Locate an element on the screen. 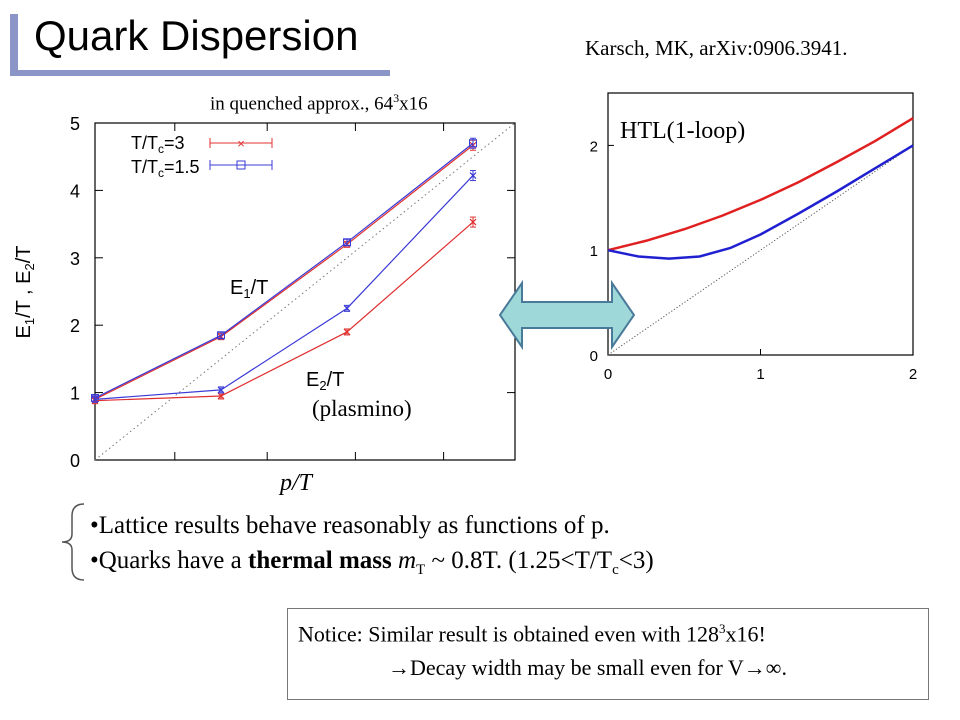 This screenshot has width=960, height=720. htl-reference-line is located at coordinates (760, 250).